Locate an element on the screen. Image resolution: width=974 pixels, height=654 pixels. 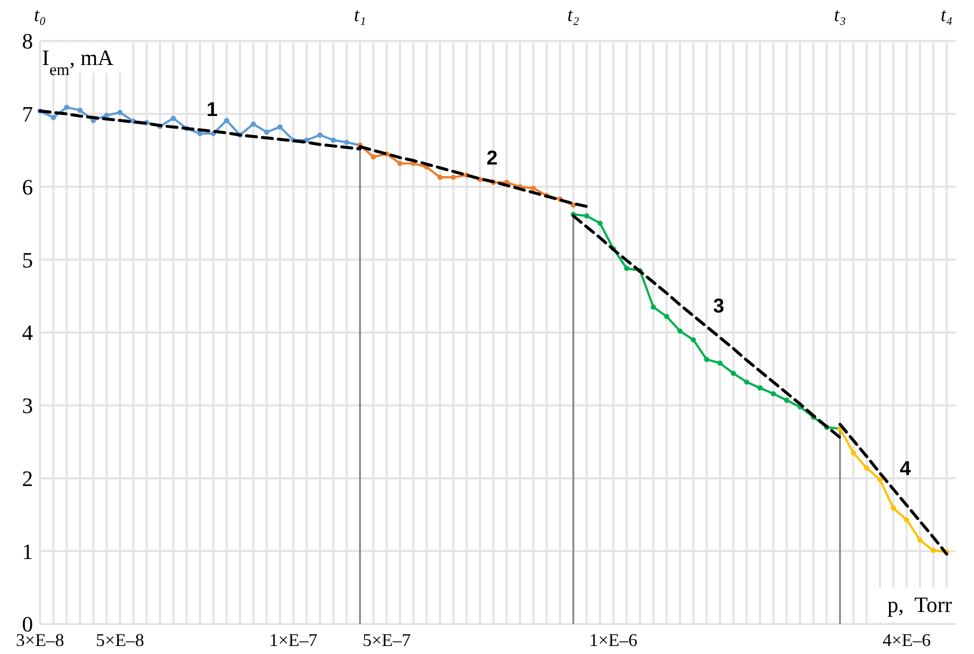
annotation: 4 is located at coordinates (906, 469).